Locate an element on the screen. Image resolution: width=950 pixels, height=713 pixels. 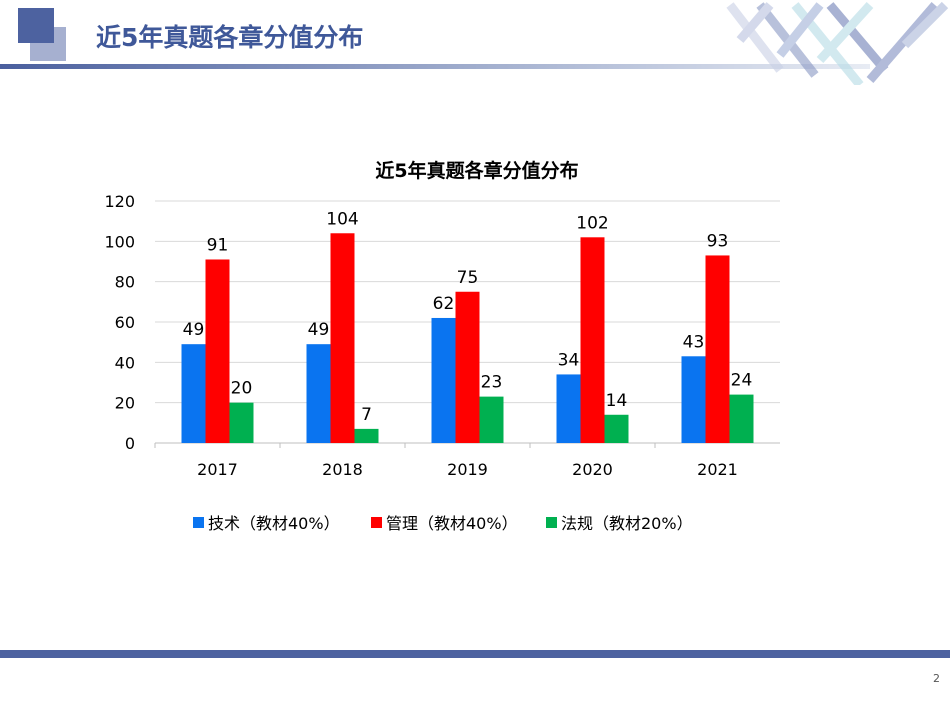
data-label: 20 is located at coordinates (242, 389).